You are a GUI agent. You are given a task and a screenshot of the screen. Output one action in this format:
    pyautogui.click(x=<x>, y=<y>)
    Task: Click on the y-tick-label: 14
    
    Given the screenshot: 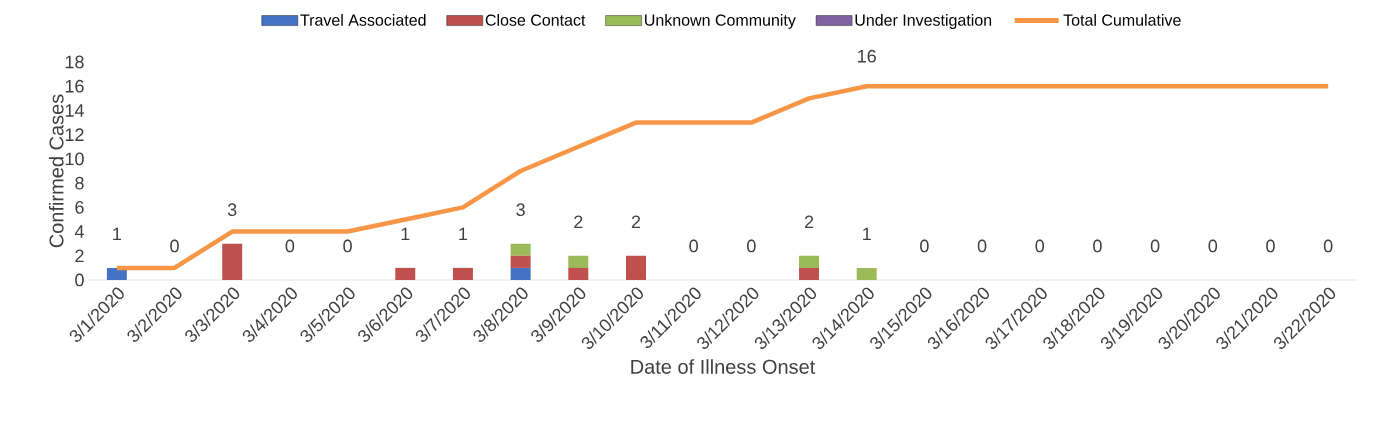 What is the action you would take?
    pyautogui.click(x=74, y=110)
    